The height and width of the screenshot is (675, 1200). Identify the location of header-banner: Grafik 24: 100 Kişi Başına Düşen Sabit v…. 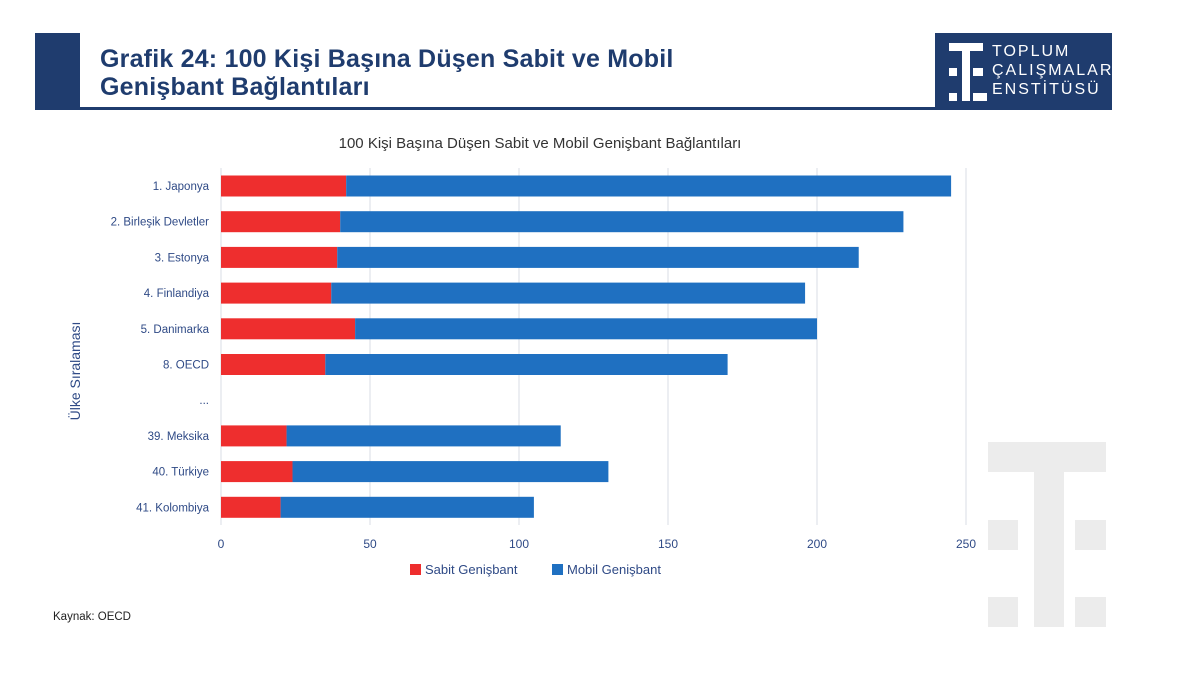
(576, 71).